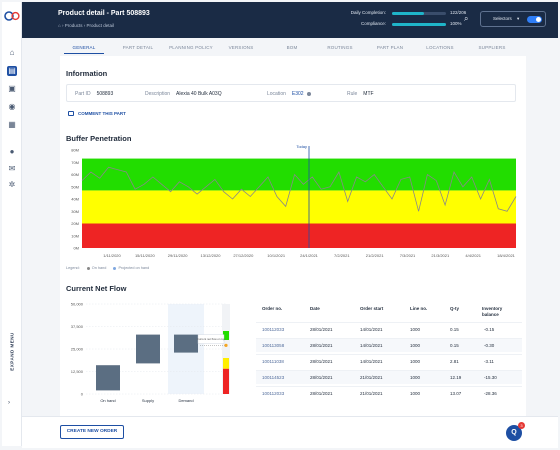 The image size is (560, 450). Describe the element at coordinates (371, 377) in the screenshot. I see `table-cell: 21/01/2021` at that location.